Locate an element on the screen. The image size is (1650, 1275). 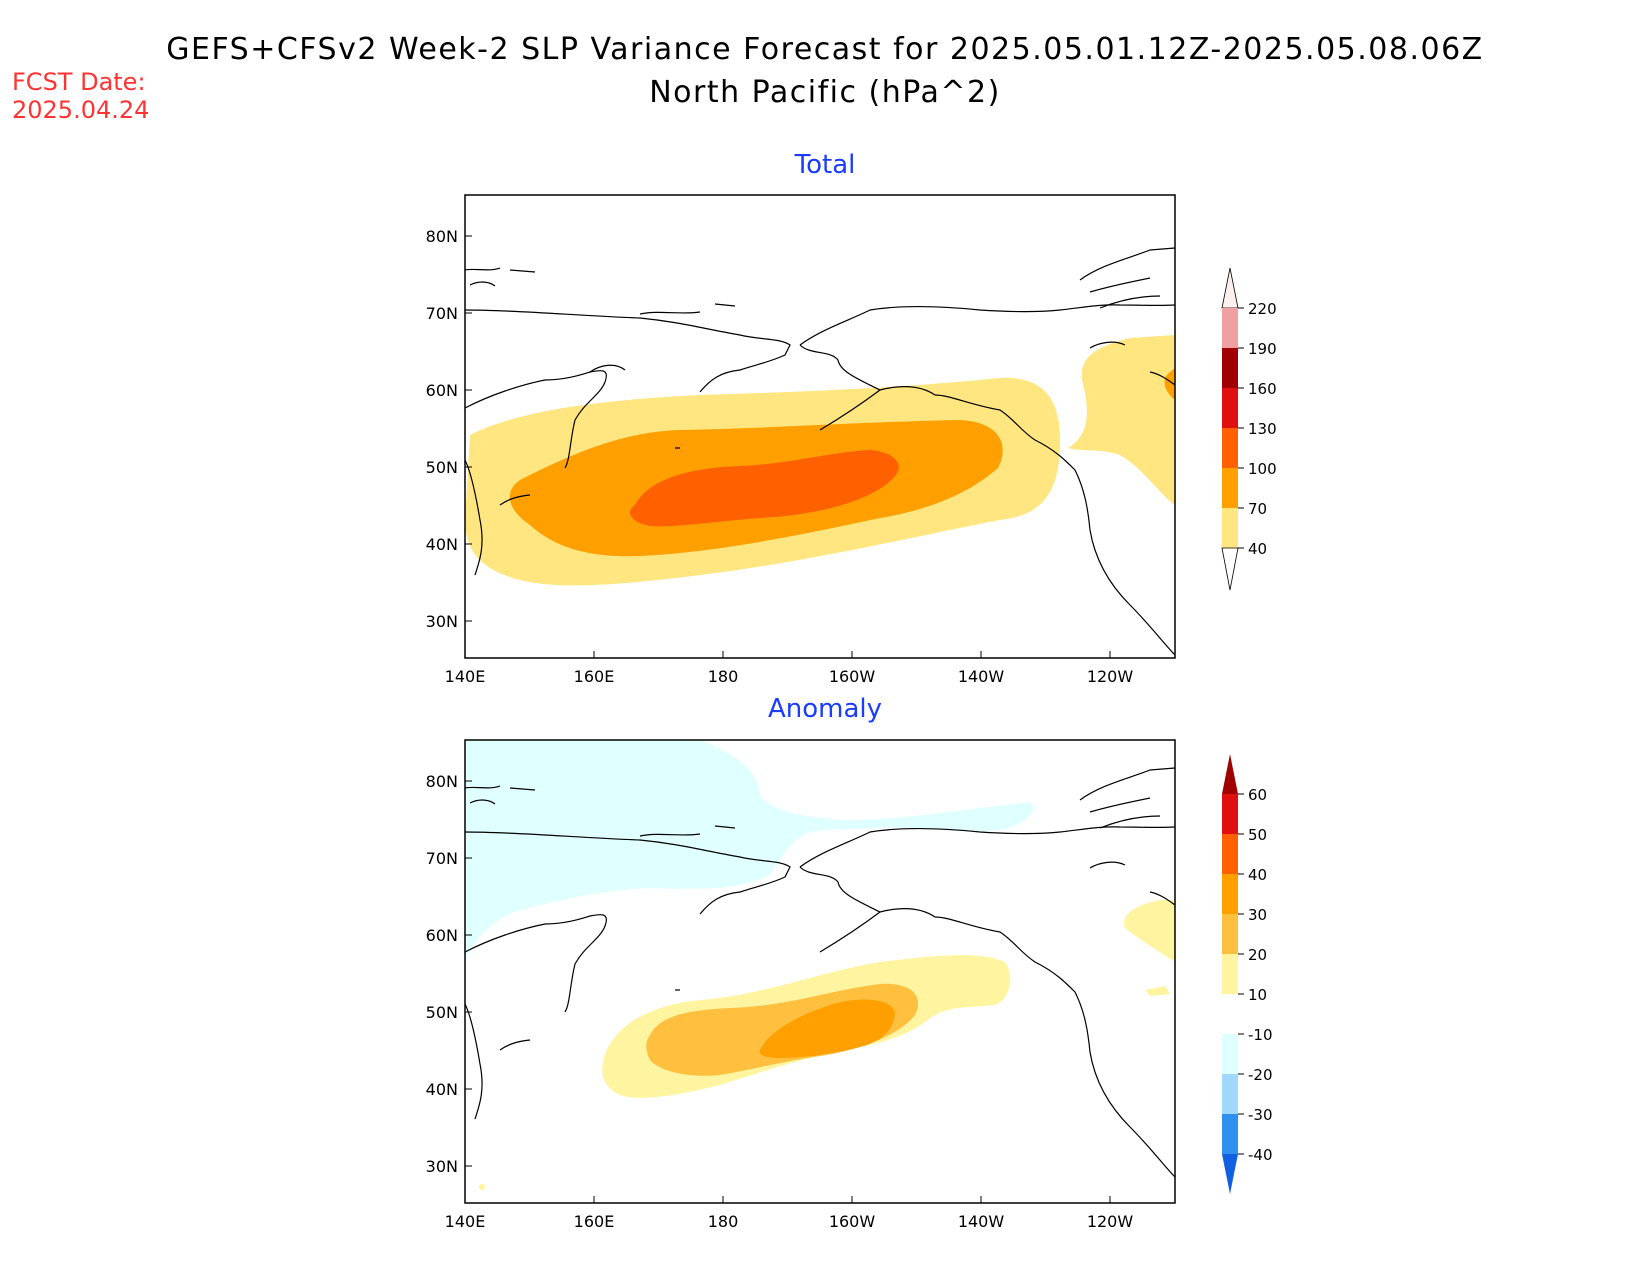
total-lat-label: 60N is located at coordinates (442, 390).